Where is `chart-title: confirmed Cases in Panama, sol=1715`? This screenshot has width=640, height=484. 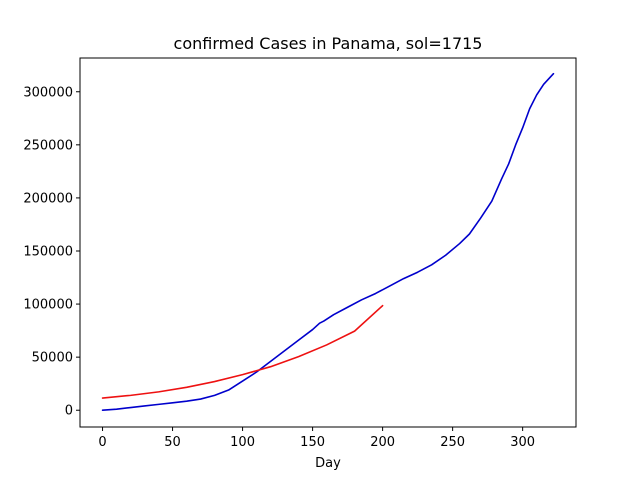 chart-title: confirmed Cases in Panama, sol=1715 is located at coordinates (328, 43).